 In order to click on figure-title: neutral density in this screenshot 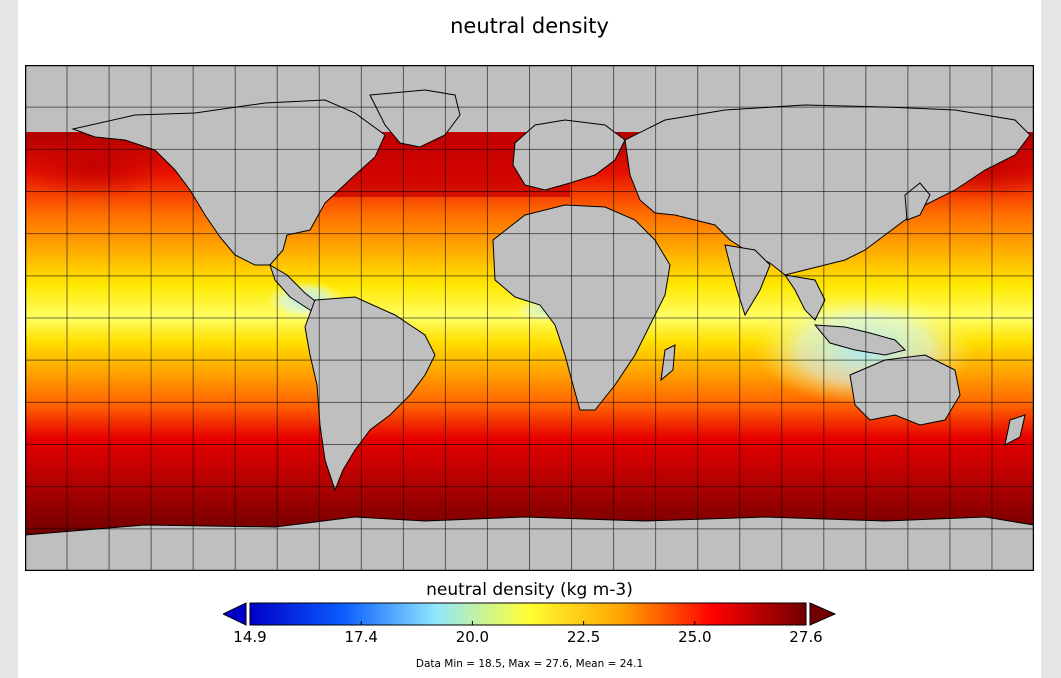, I will do `click(529, 26)`.